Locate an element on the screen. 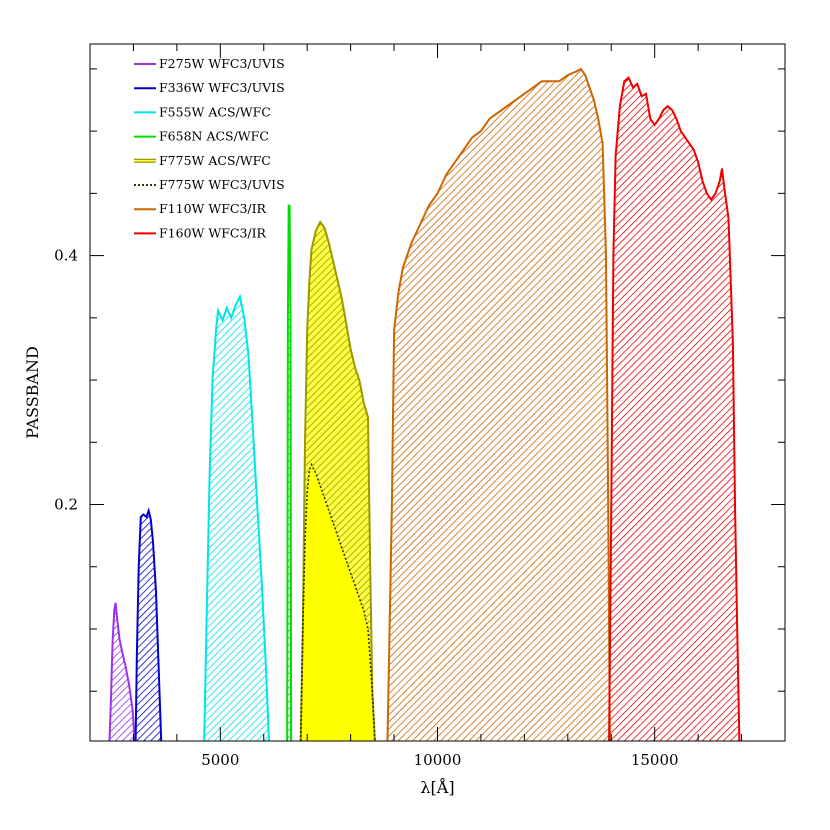  series-fill-f336w-wfc3-uvis is located at coordinates (148, 625).